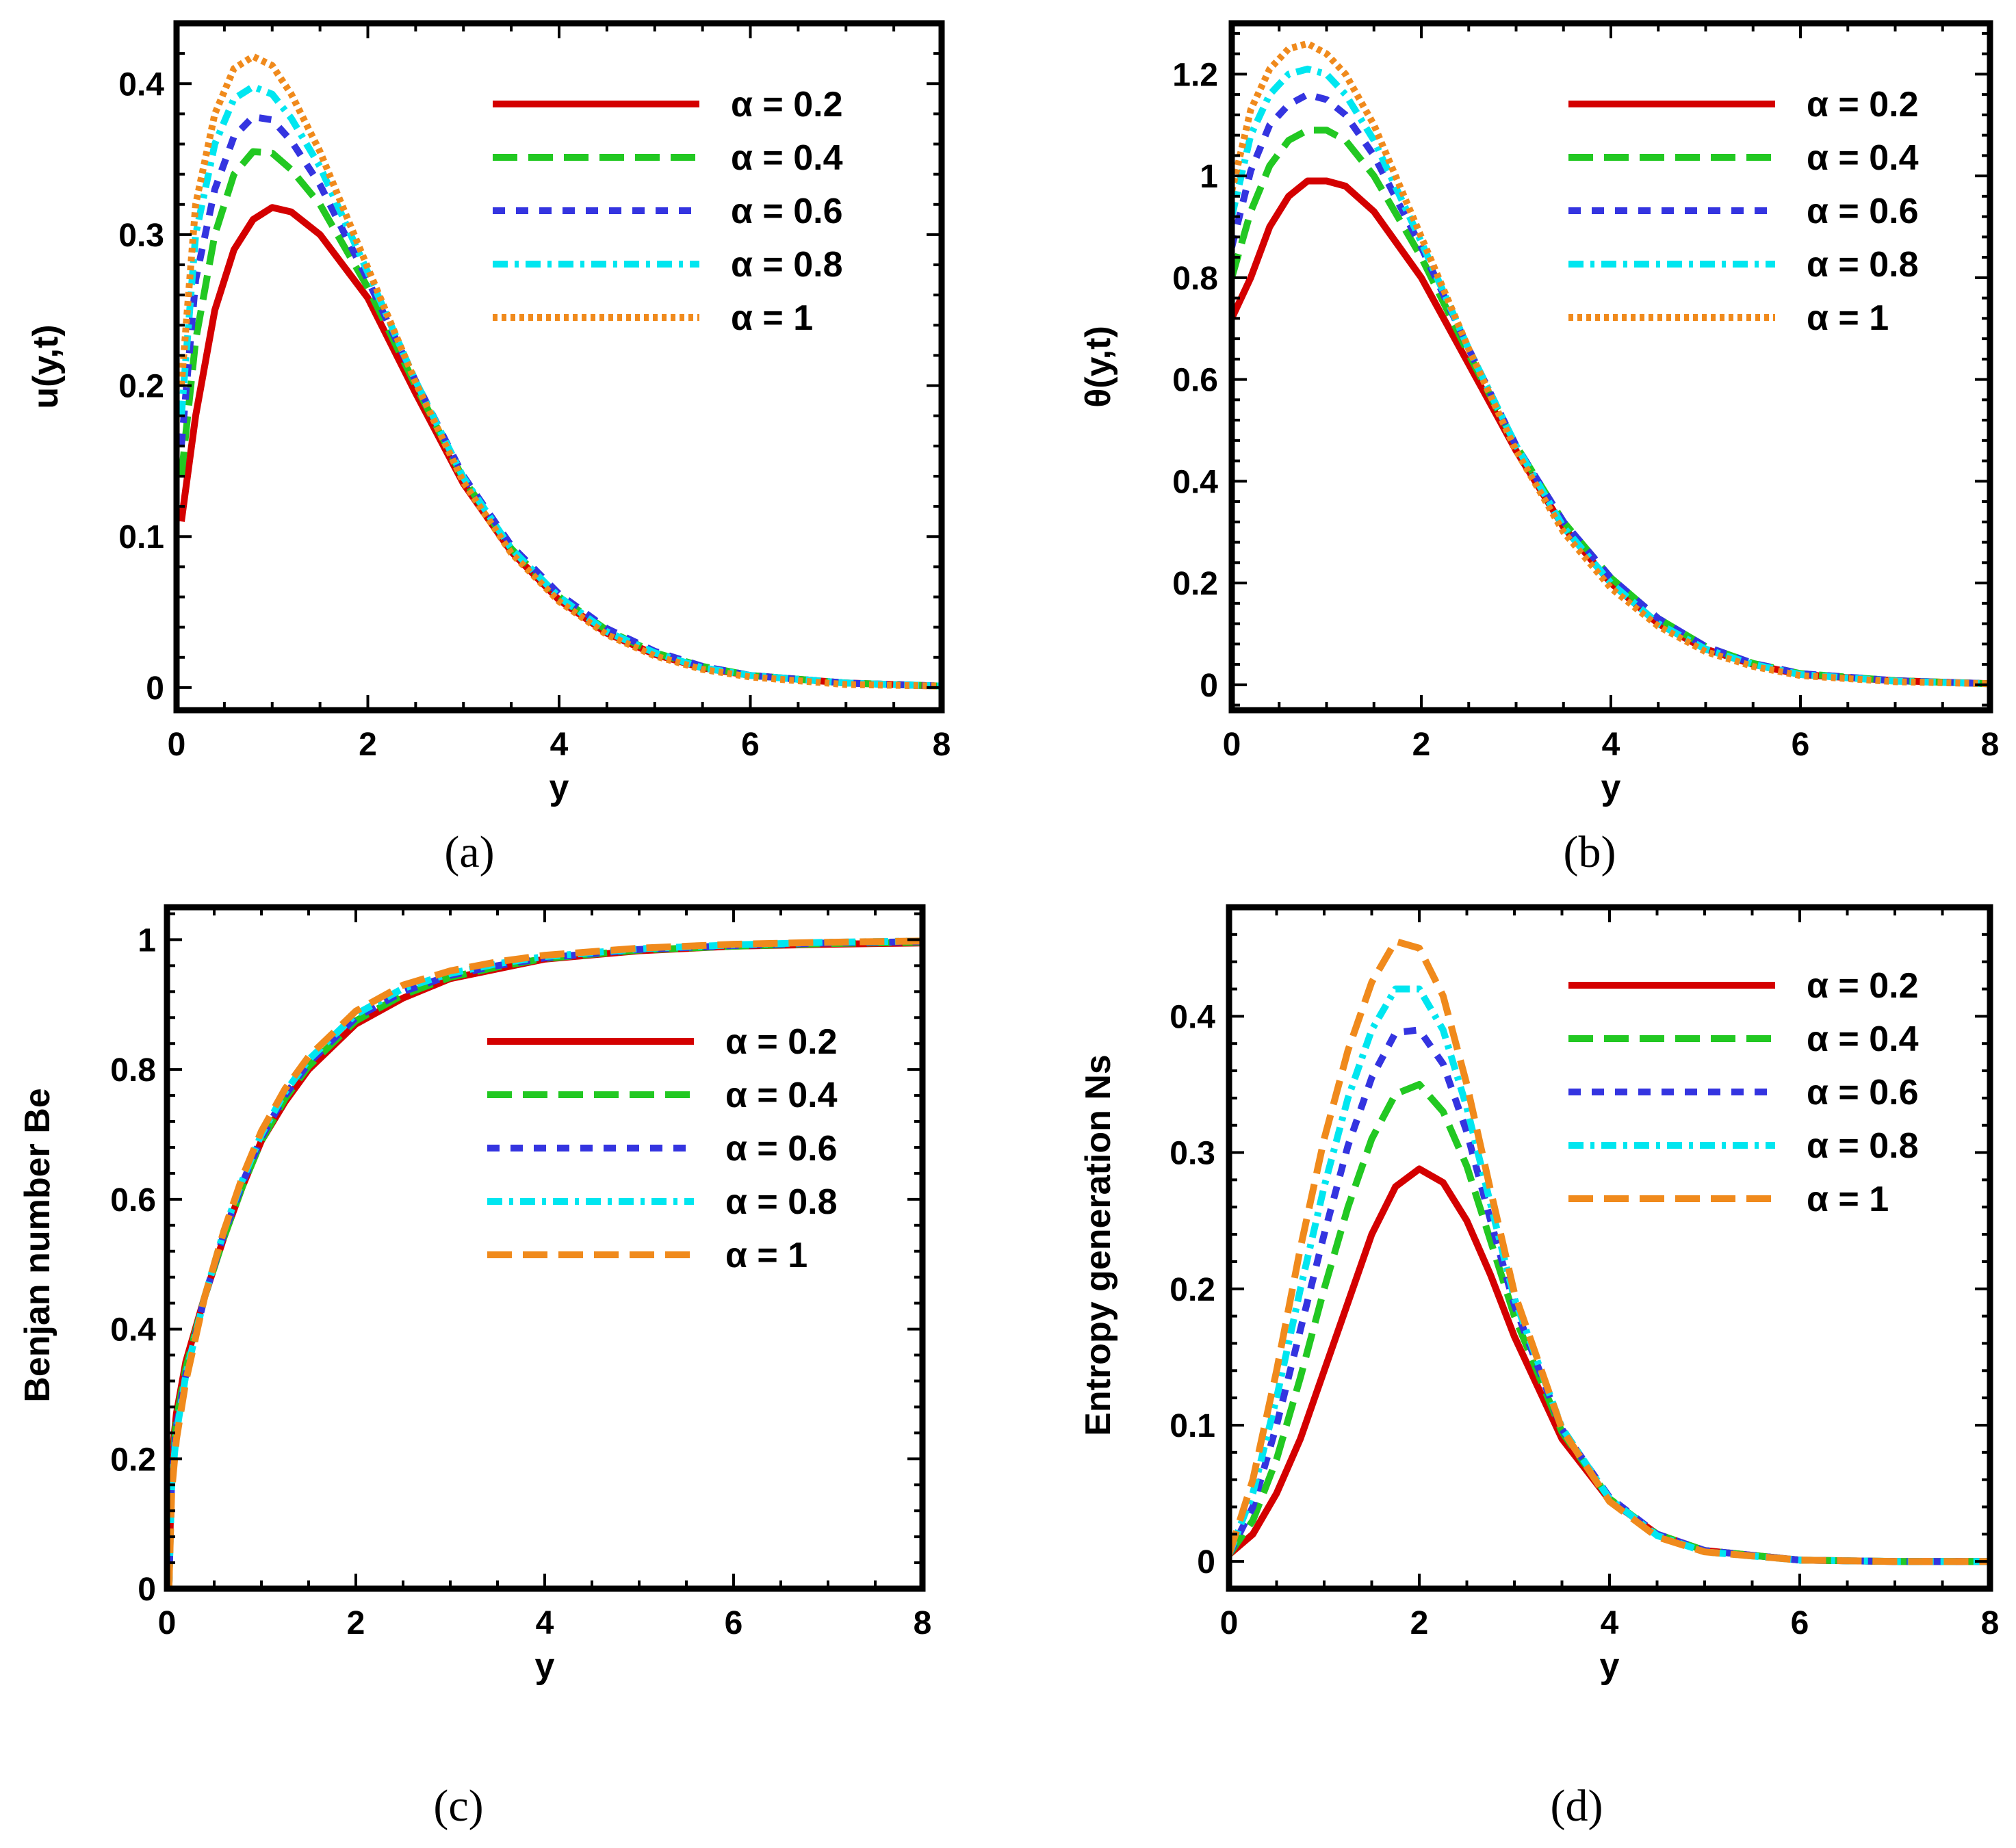 This screenshot has width=2016, height=1848. I want to click on series-group-a, so click(560, 371).